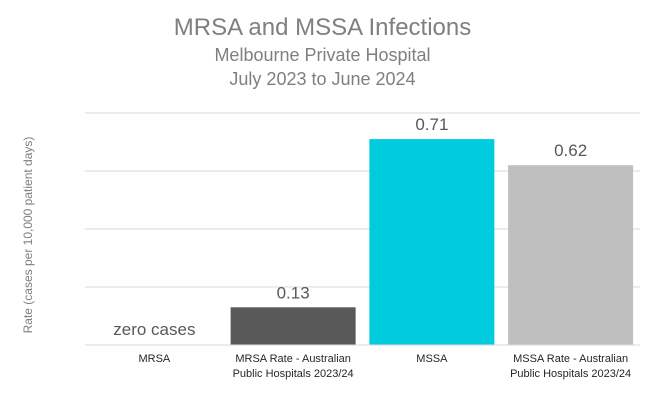 This screenshot has width=645, height=409. What do you see at coordinates (322, 55) in the screenshot?
I see `chart-subtitle: Melbourne Private Hospital` at bounding box center [322, 55].